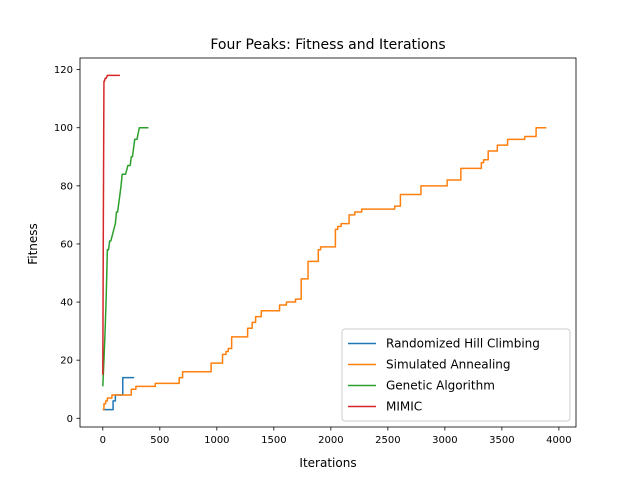 The height and width of the screenshot is (484, 640). What do you see at coordinates (63, 128) in the screenshot?
I see `y-tick-label: 100` at bounding box center [63, 128].